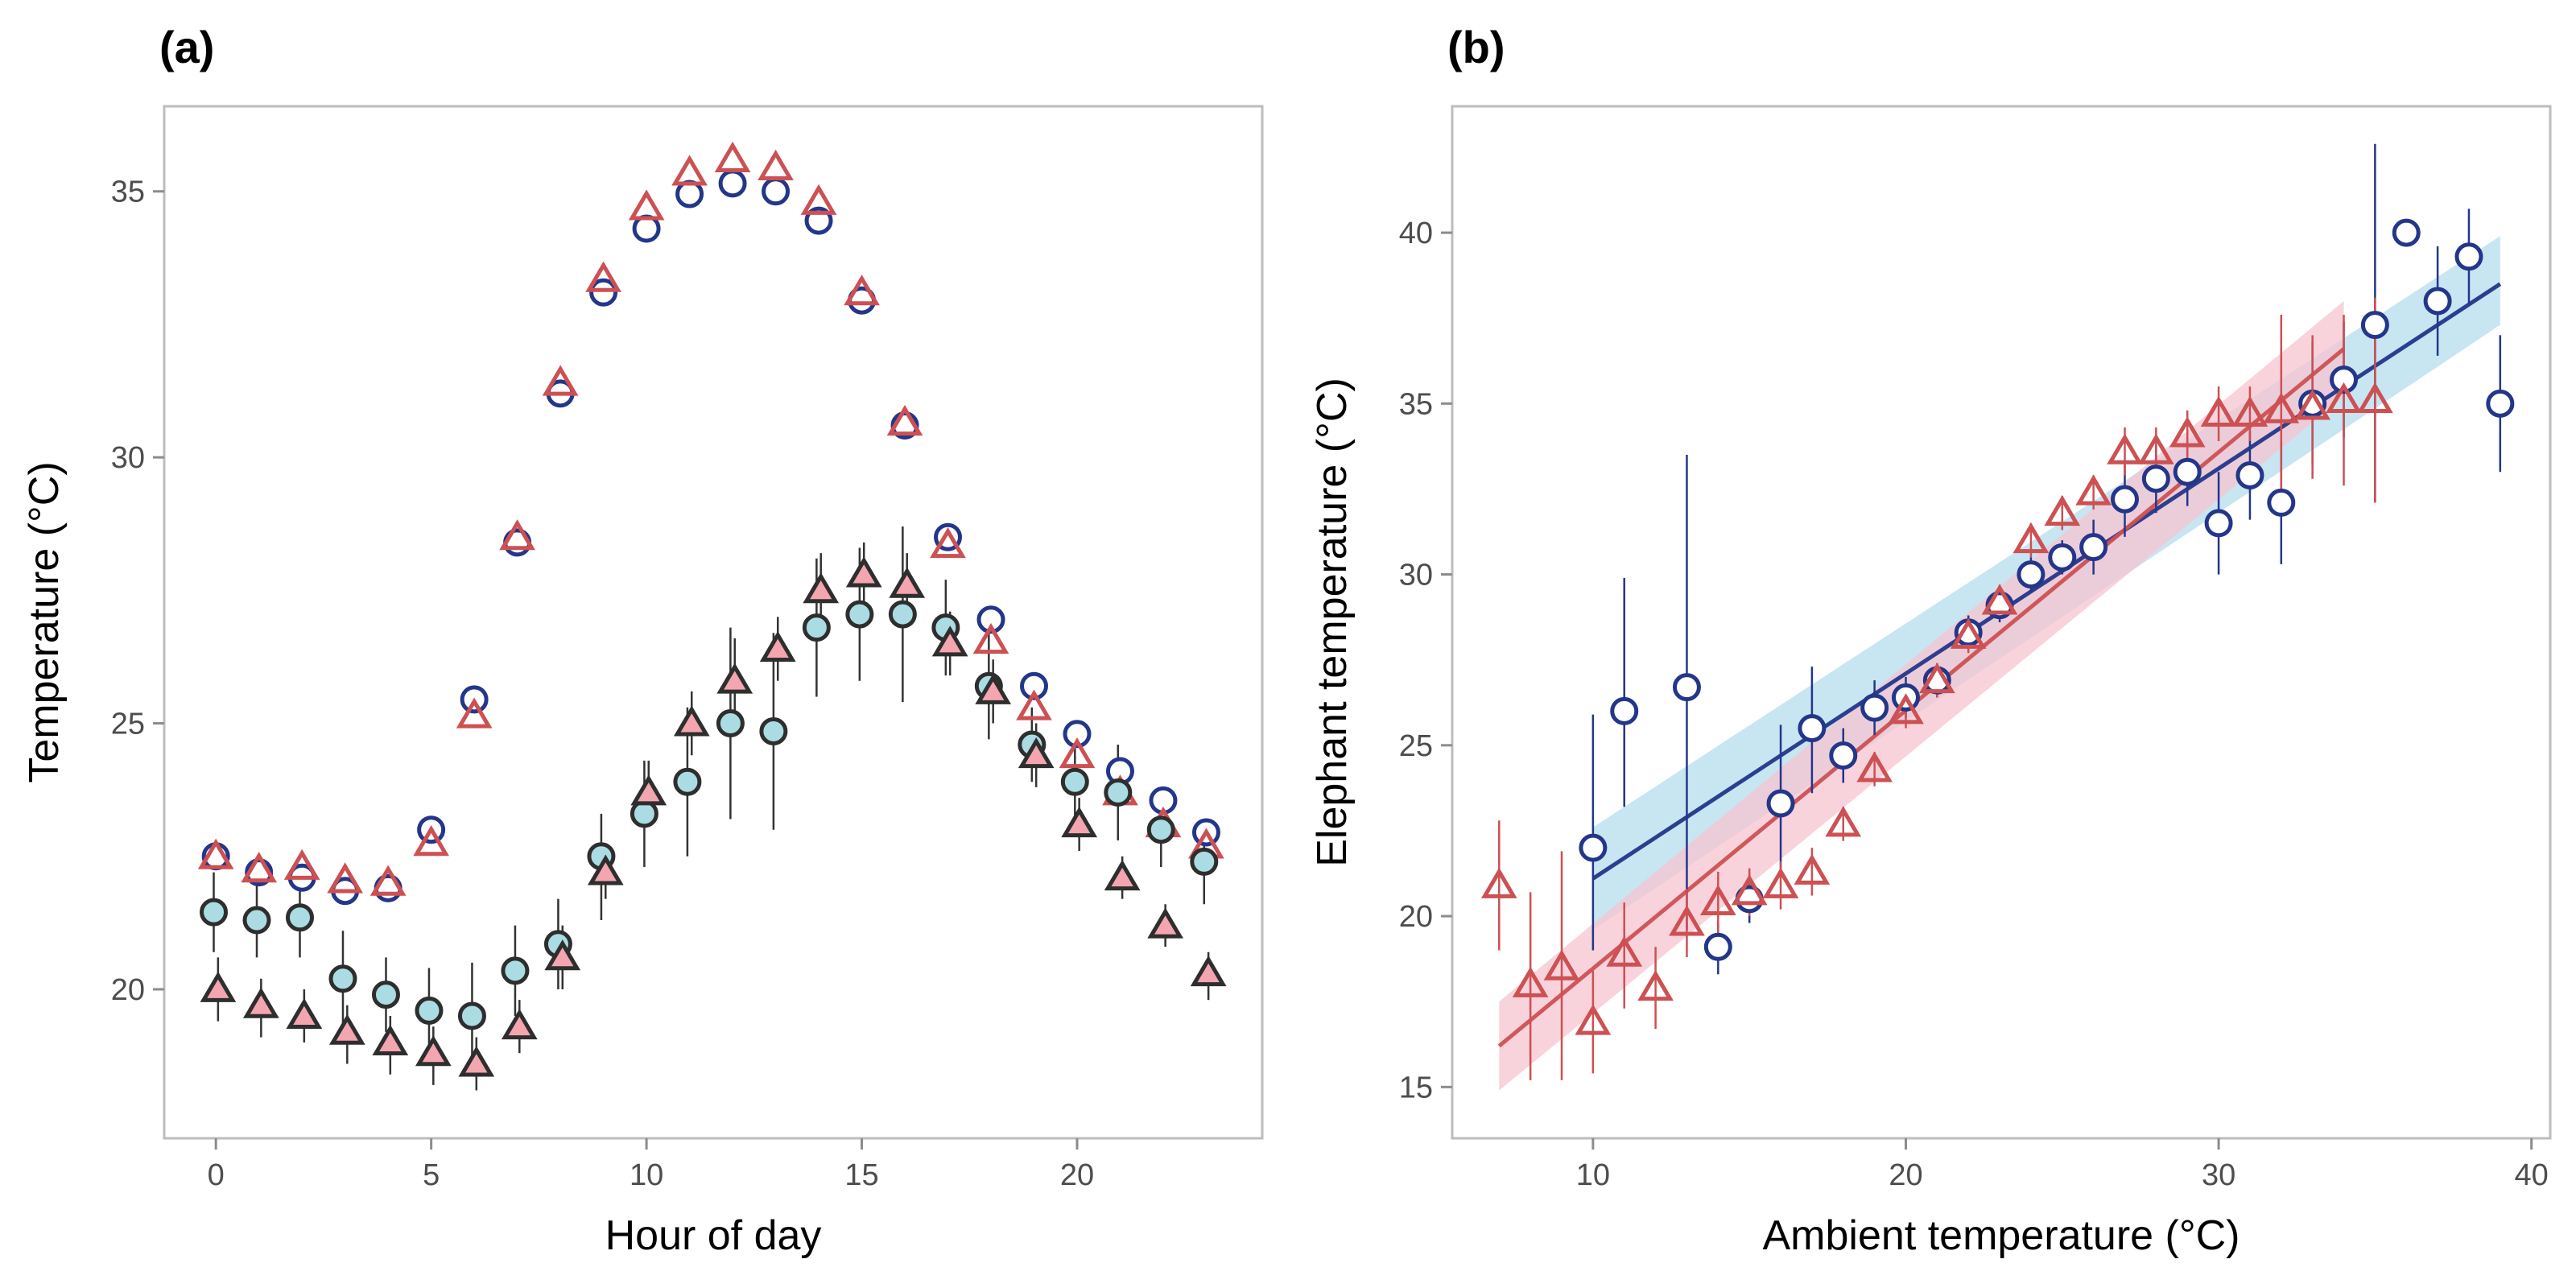 The width and height of the screenshot is (2576, 1288). Describe the element at coordinates (651, 1165) in the screenshot. I see `panel-a-x-ticks: 0 5 10 15 20` at that location.